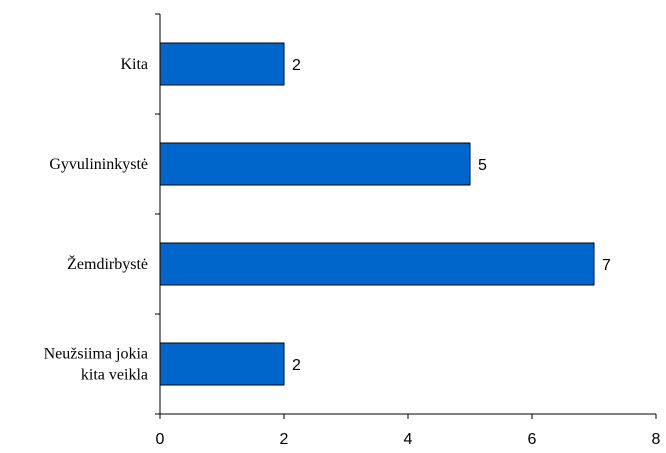  What do you see at coordinates (296, 365) in the screenshot?
I see `data-label-4: 2` at bounding box center [296, 365].